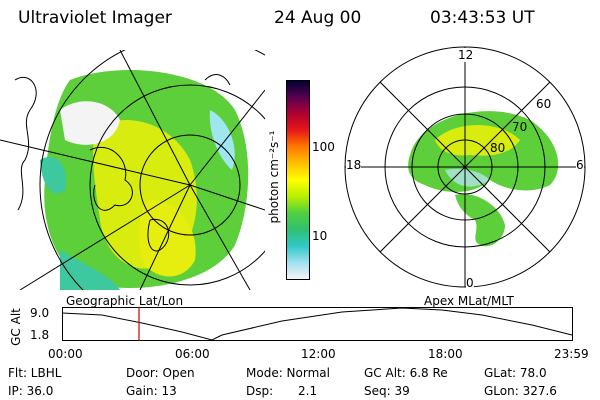  Describe the element at coordinates (65, 354) in the screenshot. I see `timeline-xtick-0000: 00:00` at that location.